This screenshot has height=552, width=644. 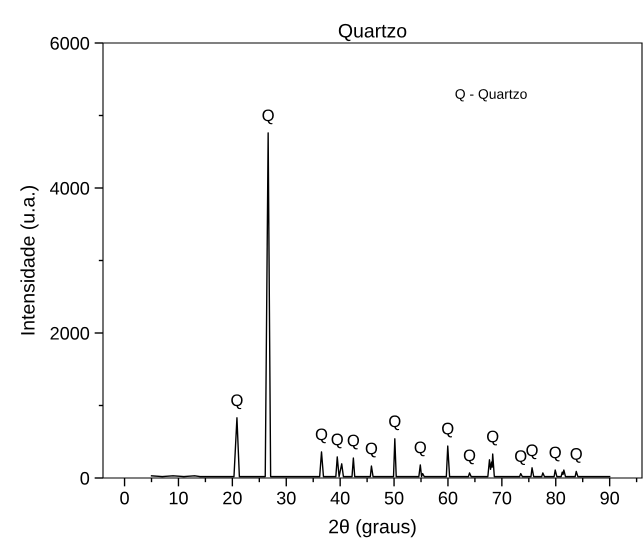 I want to click on x-tick-label: 80, so click(x=556, y=498).